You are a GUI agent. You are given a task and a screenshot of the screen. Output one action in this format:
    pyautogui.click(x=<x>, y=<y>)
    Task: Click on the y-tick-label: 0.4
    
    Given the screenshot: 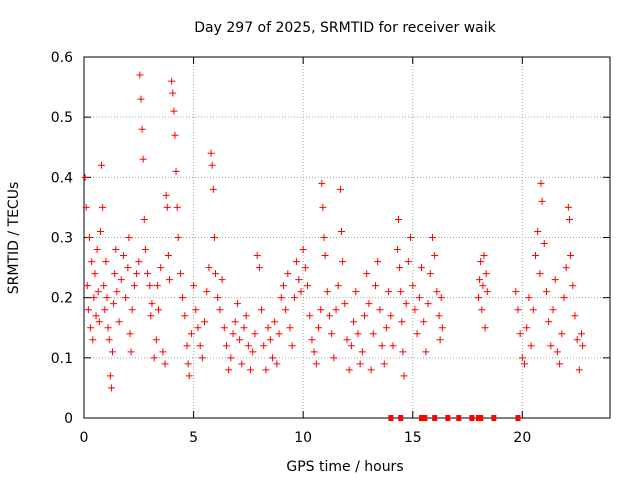 What is the action you would take?
    pyautogui.click(x=62, y=178)
    